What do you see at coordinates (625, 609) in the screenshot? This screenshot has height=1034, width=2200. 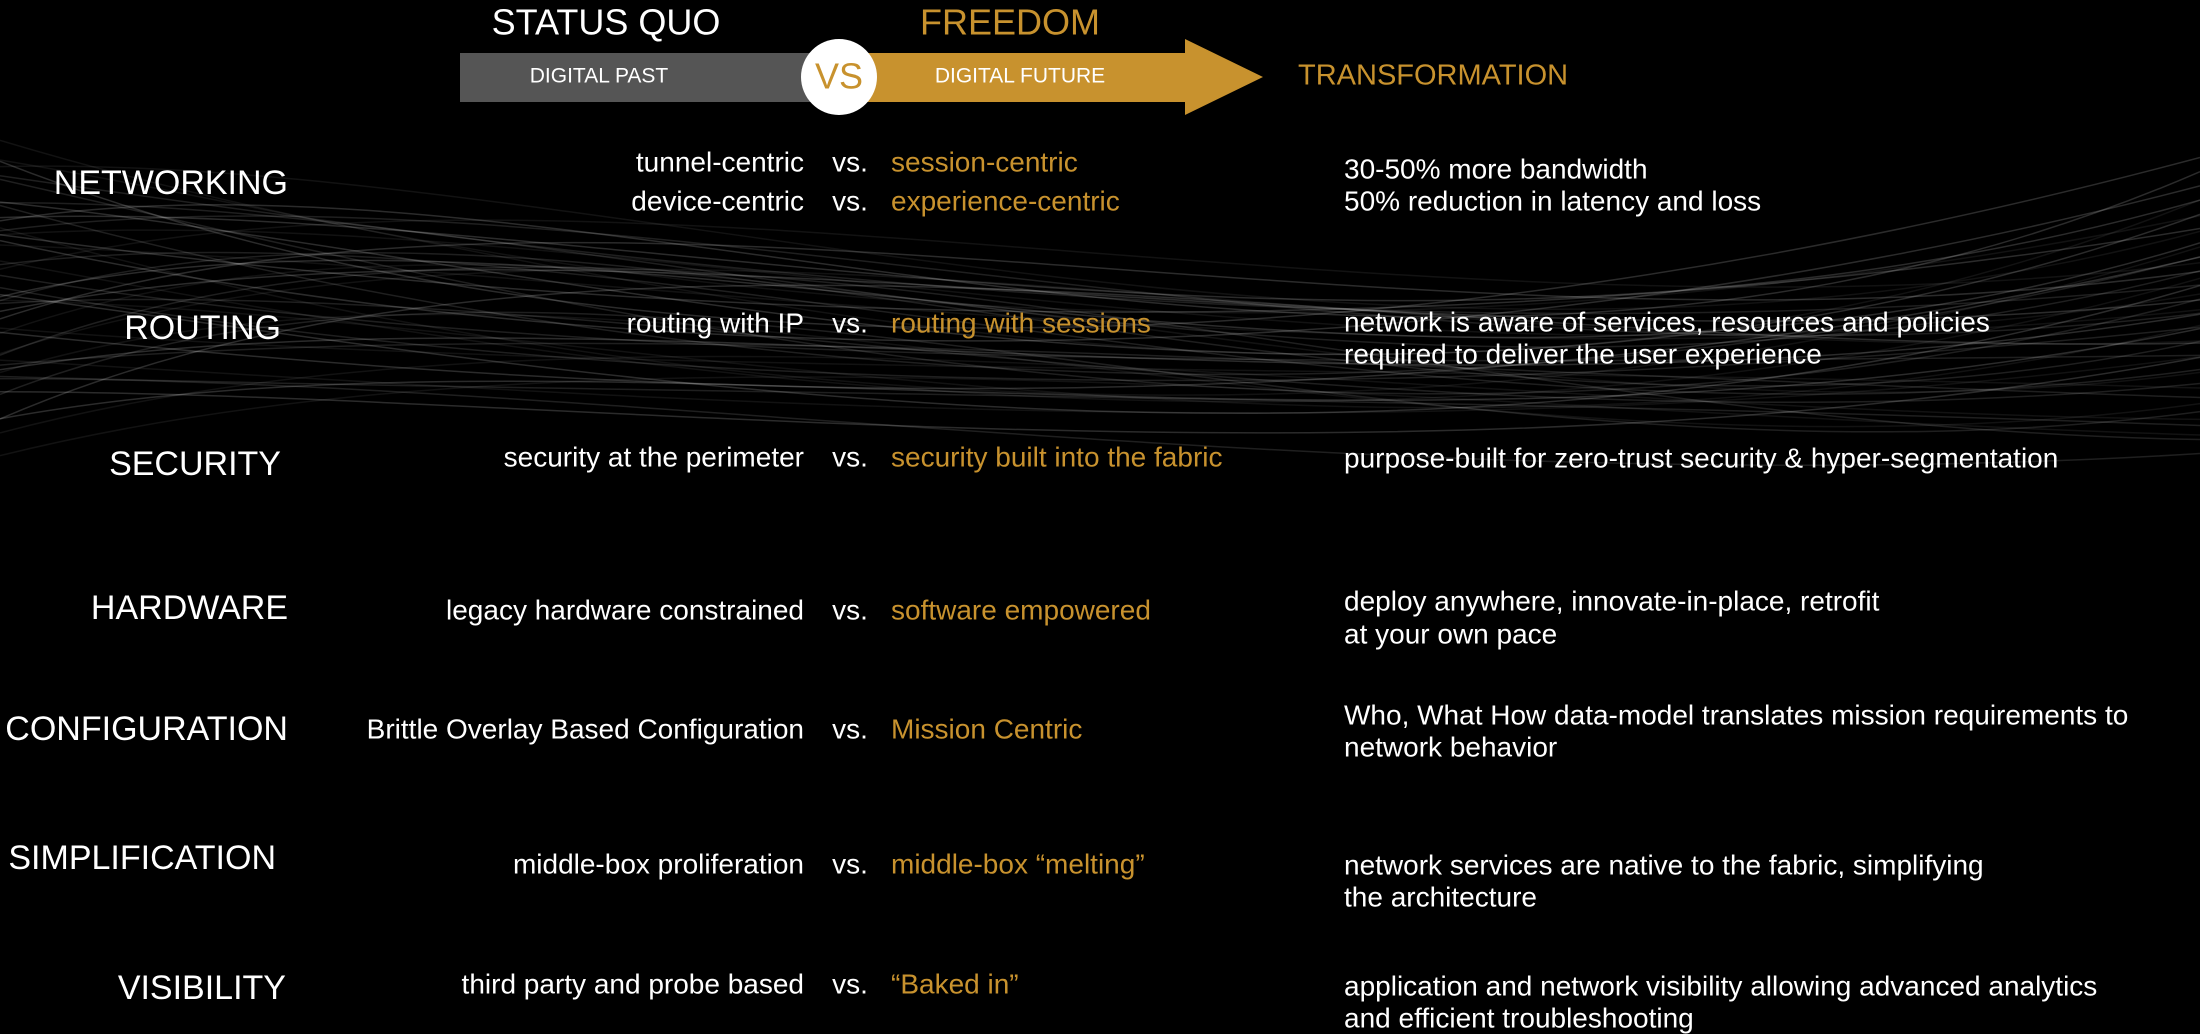 I see `past-text: legacy hardware constrained` at bounding box center [625, 609].